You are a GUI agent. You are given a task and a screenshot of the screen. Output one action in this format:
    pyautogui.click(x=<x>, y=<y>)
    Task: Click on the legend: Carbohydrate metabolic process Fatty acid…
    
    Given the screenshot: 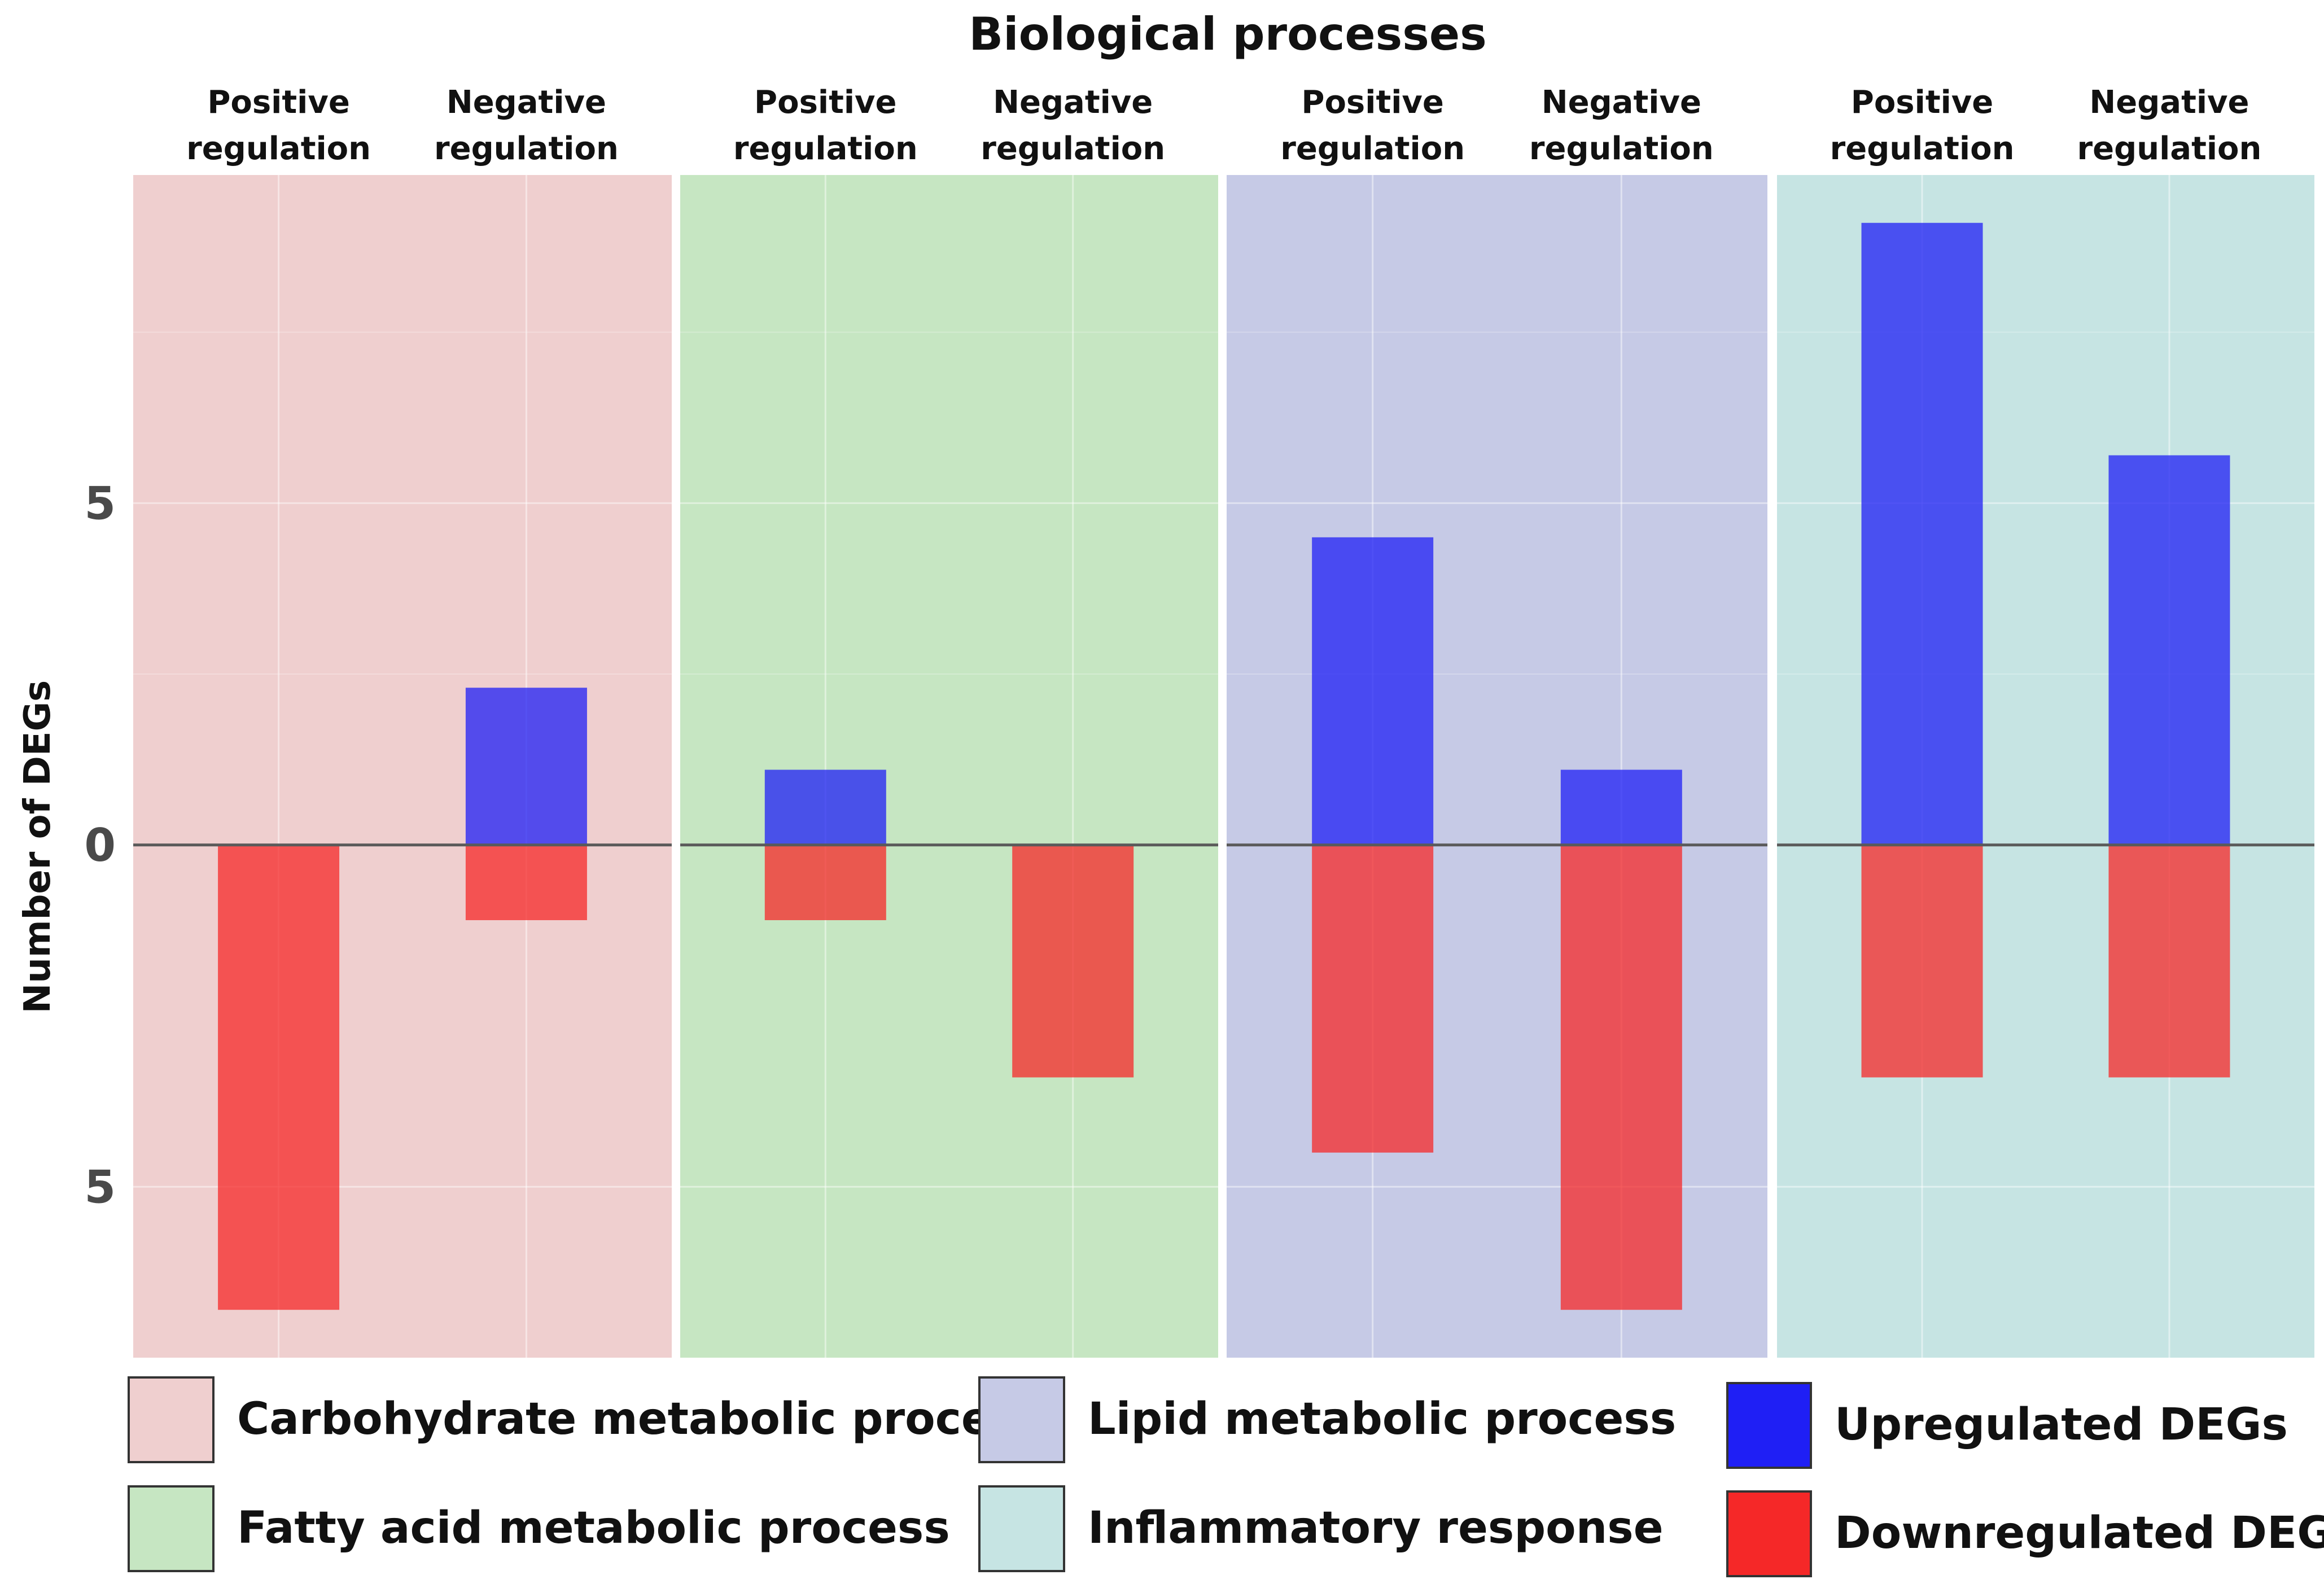 What is the action you would take?
    pyautogui.click(x=1226, y=1476)
    